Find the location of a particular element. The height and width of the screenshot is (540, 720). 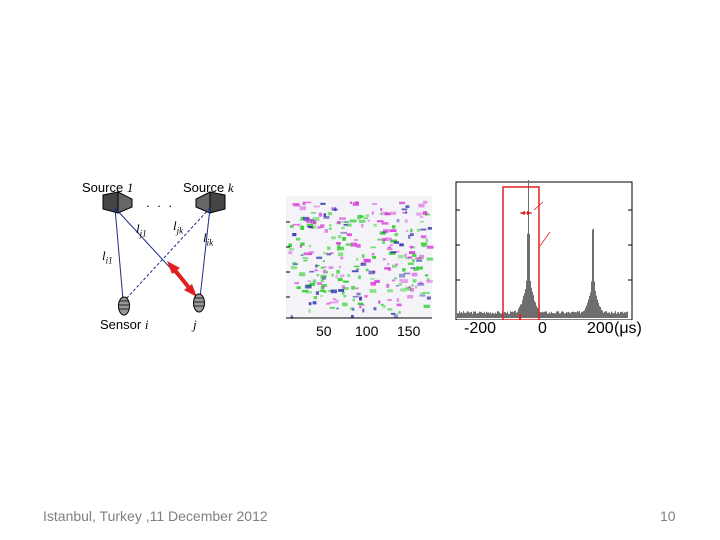

histogram-x-tick: -200 is located at coordinates (480, 328).